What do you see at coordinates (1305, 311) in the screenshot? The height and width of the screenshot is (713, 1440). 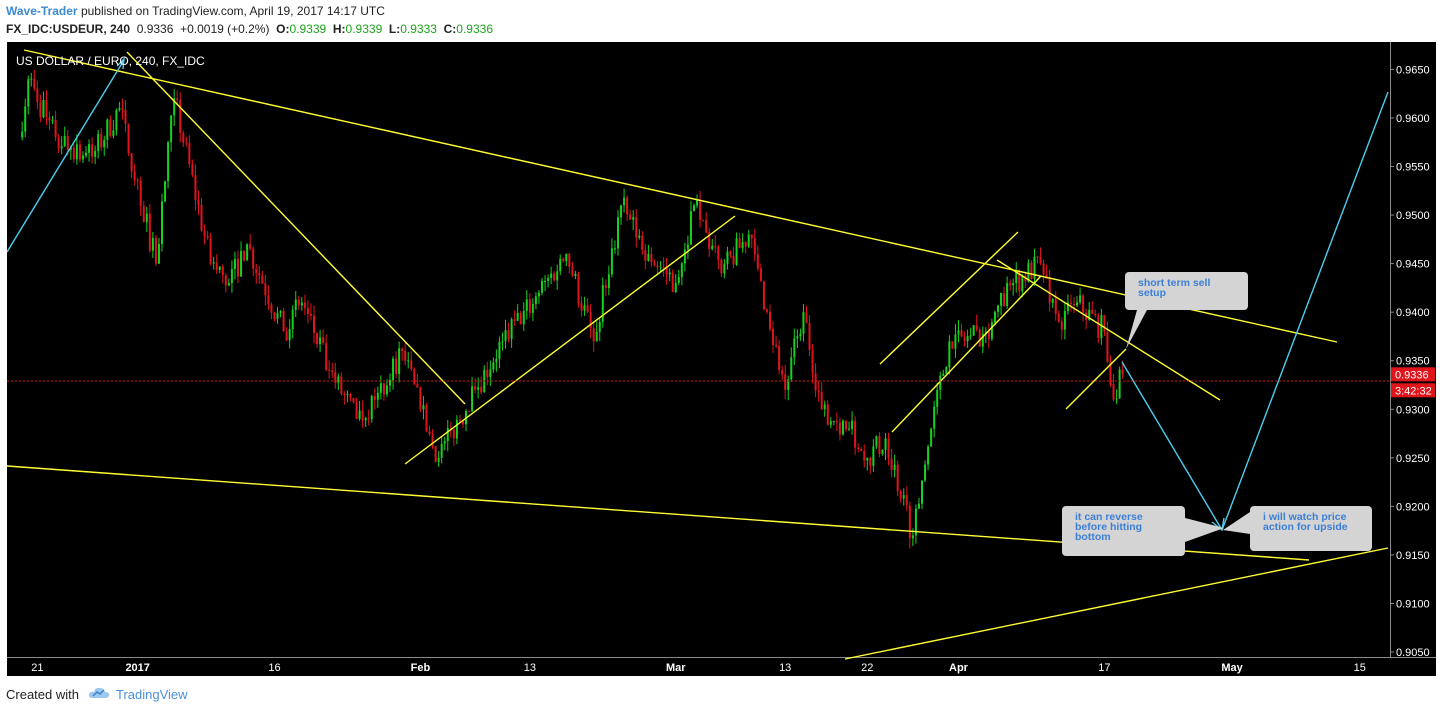 I see `projection-up` at bounding box center [1305, 311].